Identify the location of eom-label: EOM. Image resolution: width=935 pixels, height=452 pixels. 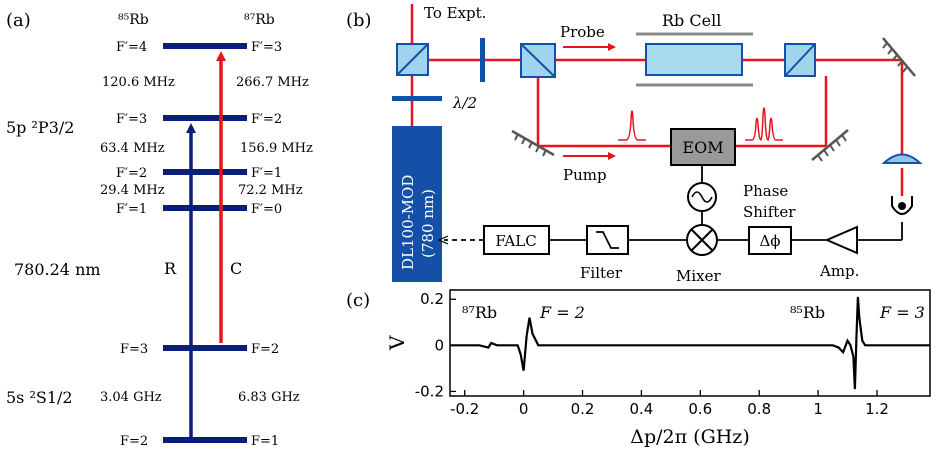
(702, 147).